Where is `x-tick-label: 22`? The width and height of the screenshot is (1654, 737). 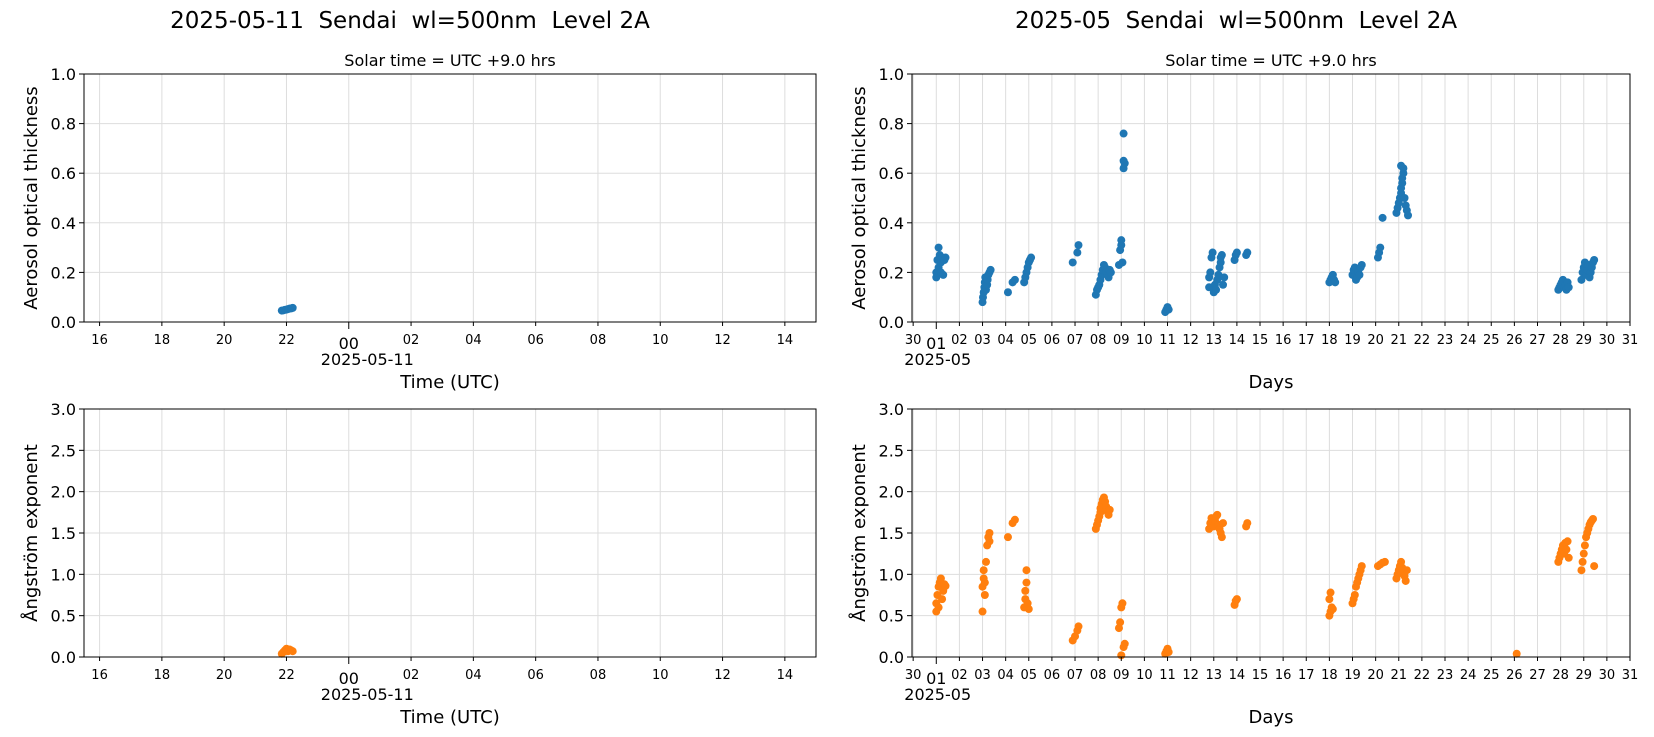
x-tick-label: 22 is located at coordinates (1422, 675).